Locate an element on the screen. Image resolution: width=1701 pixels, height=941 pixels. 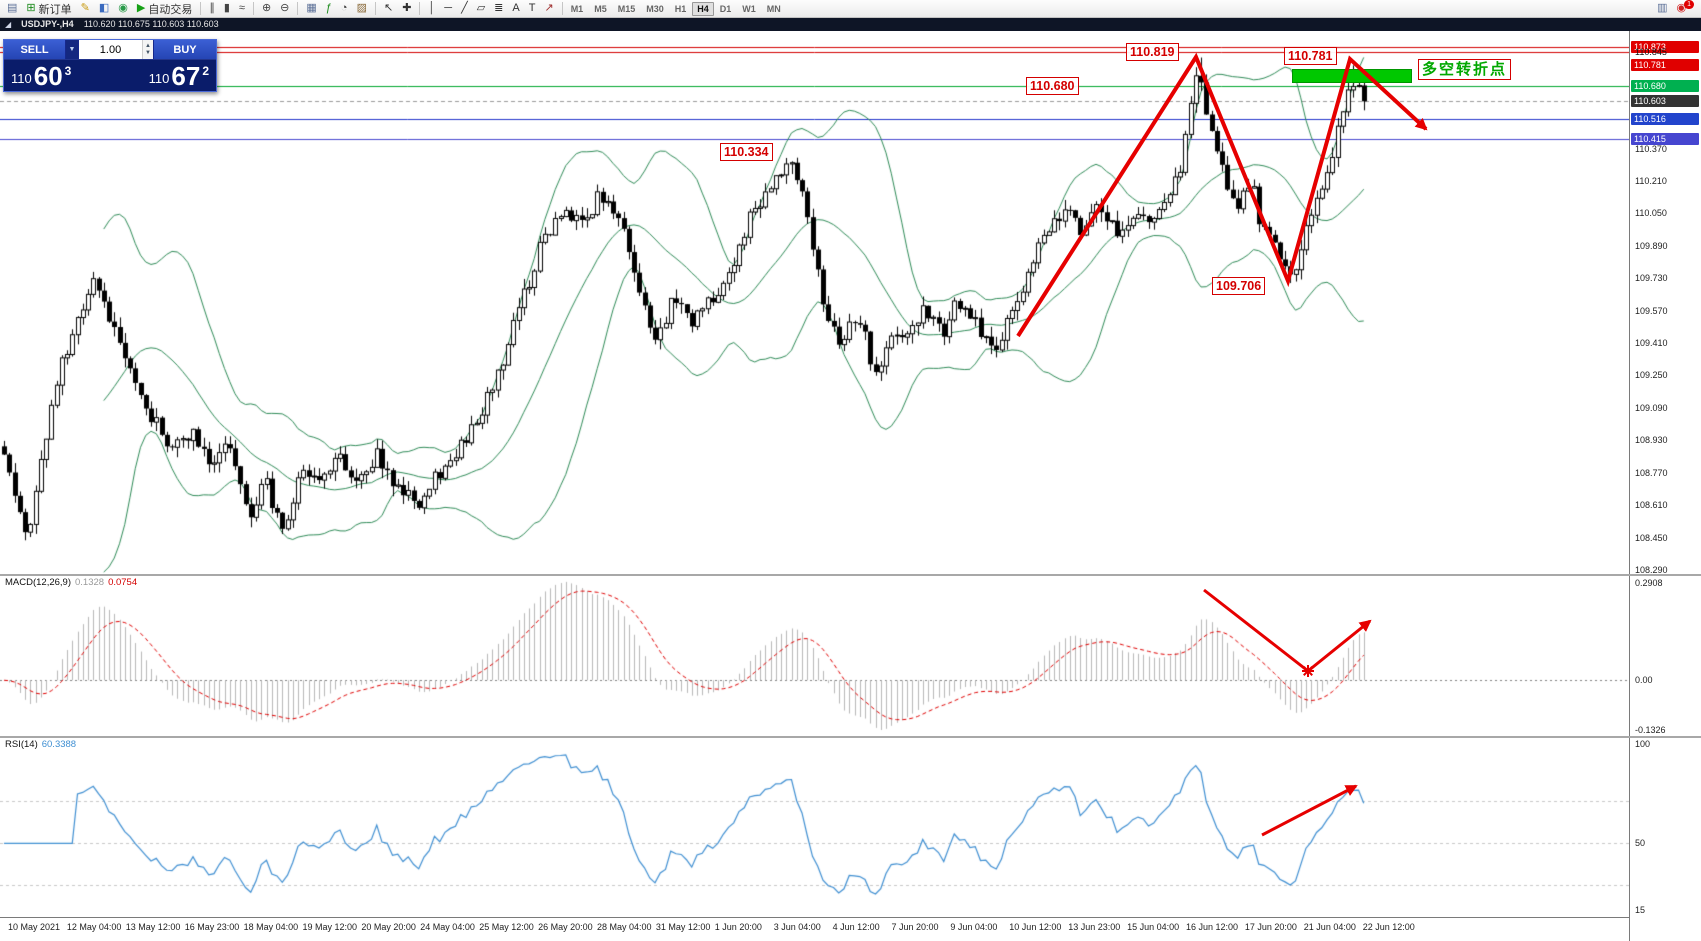
zoom-out-icon: ⊖ is located at coordinates (284, 9).